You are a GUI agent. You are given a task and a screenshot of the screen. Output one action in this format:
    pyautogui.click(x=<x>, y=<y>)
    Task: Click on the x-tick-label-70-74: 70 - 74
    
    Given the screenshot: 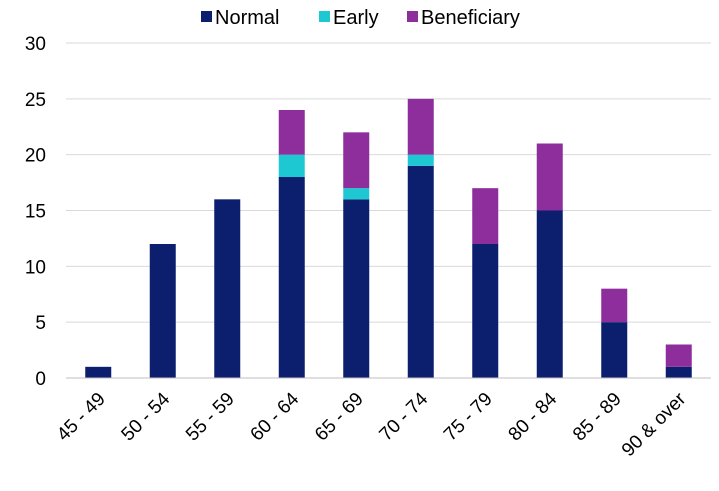 What is the action you would take?
    pyautogui.click(x=404, y=416)
    